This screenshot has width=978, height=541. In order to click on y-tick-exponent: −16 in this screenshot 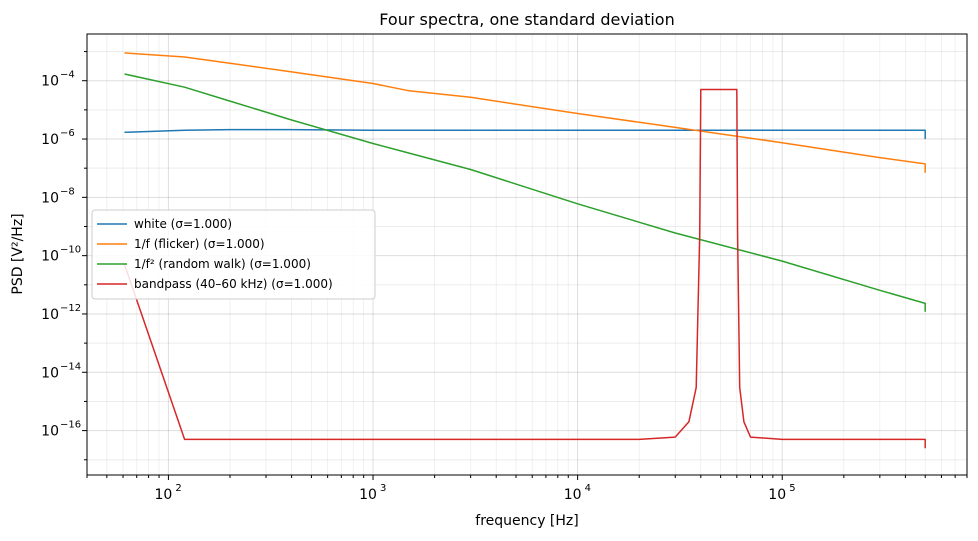, I will do `click(70, 425)`.